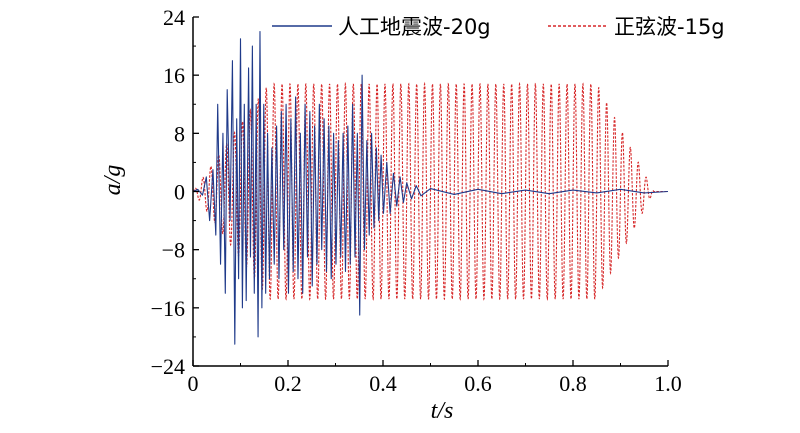 This screenshot has height=433, width=800. Describe the element at coordinates (179, 192) in the screenshot. I see `y-tick-label: 0` at that location.